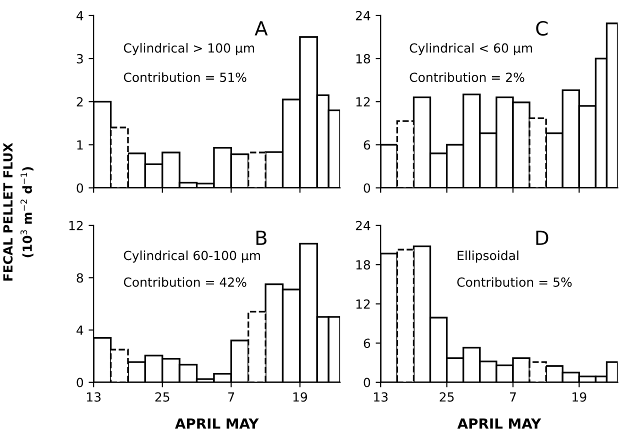  What do you see at coordinates (542, 28) in the screenshot?
I see `annotation: C` at bounding box center [542, 28].